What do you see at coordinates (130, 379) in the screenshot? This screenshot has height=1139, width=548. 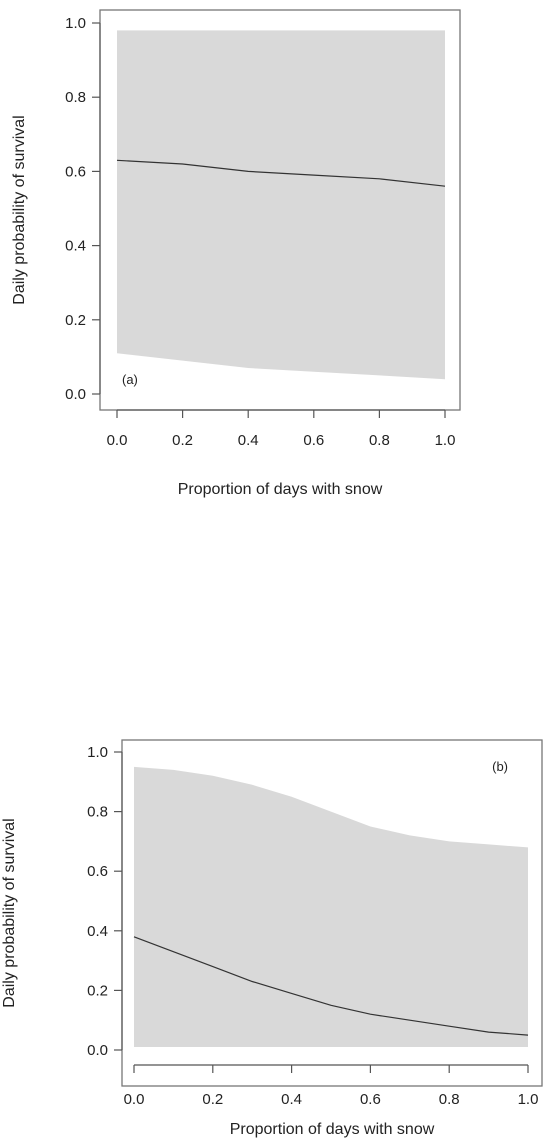 I see `panel-label: (a)` at bounding box center [130, 379].